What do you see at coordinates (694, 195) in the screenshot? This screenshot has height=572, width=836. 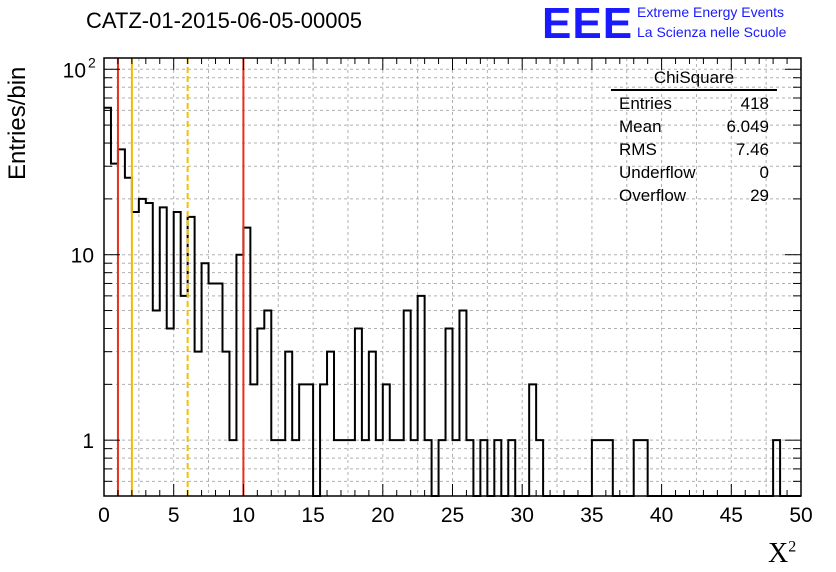 I see `stats-row-overflow: Overflow 29` at bounding box center [694, 195].